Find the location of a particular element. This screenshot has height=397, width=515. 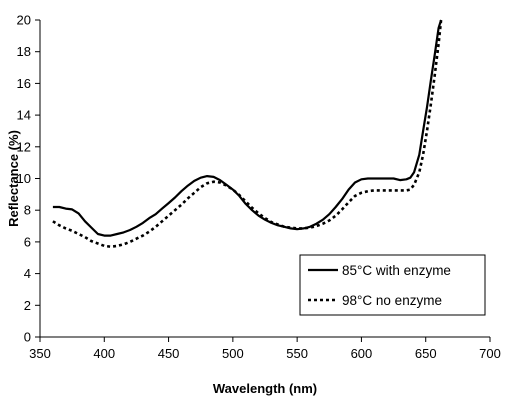

y-tick-label: 20 is located at coordinates (24, 20).